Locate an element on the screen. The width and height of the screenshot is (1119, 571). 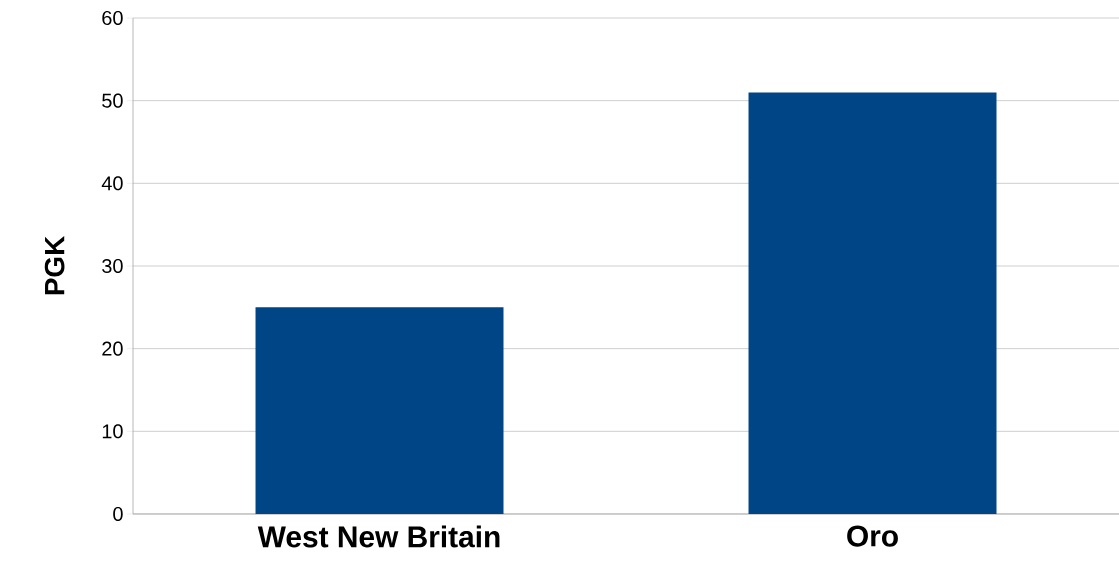
y-tick-label: 60 is located at coordinates (112, 18).